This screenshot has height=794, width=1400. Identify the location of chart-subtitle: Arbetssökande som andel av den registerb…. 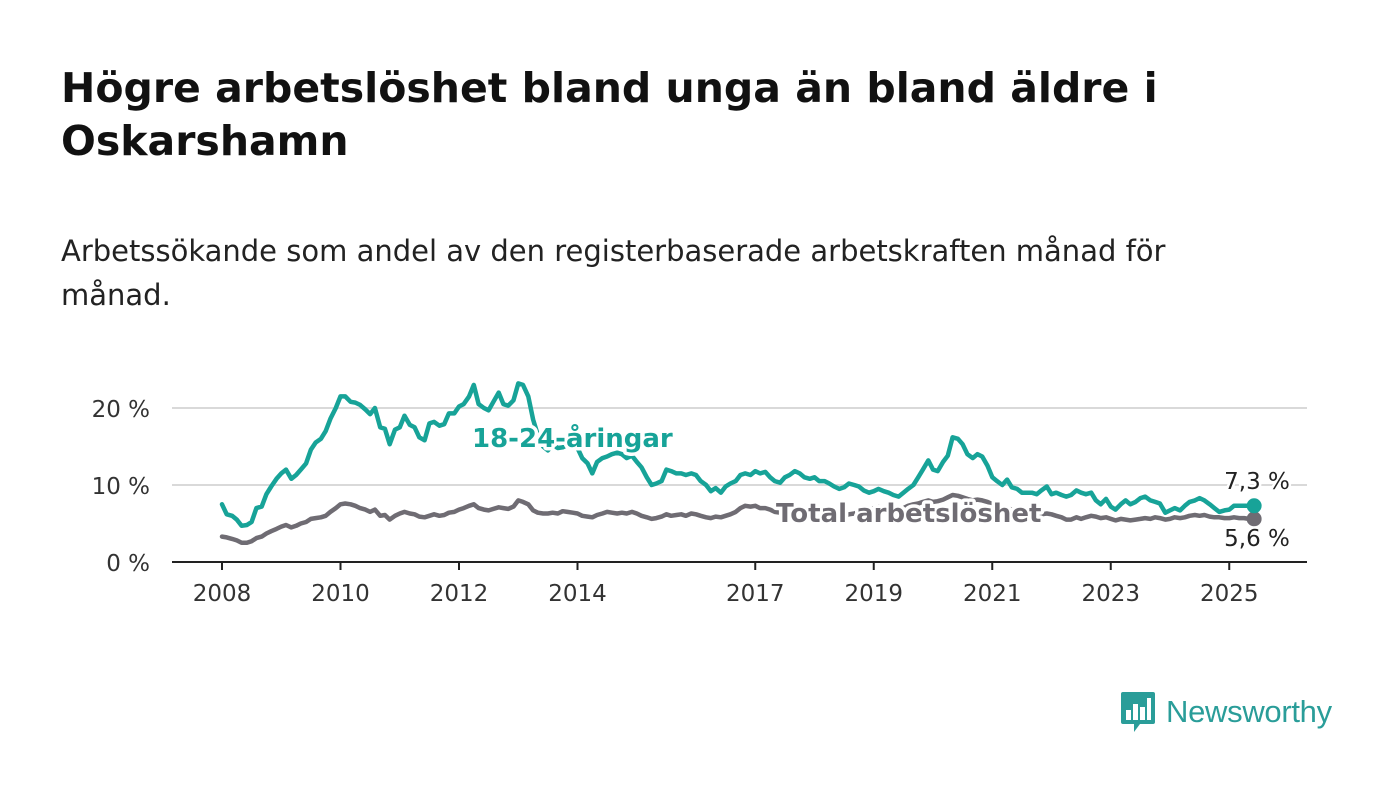
(613, 273).